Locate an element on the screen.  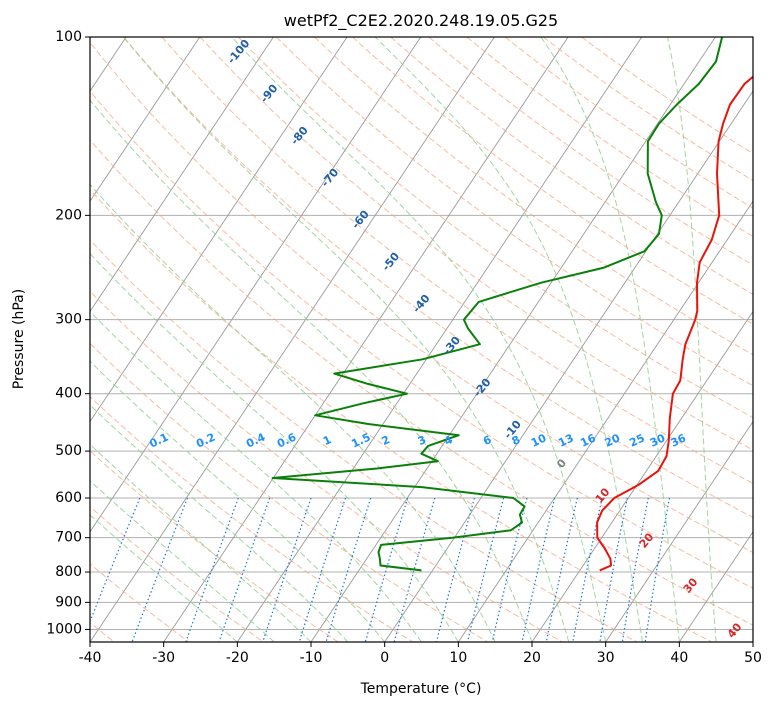
temperature-profile-line is located at coordinates (674, 323).